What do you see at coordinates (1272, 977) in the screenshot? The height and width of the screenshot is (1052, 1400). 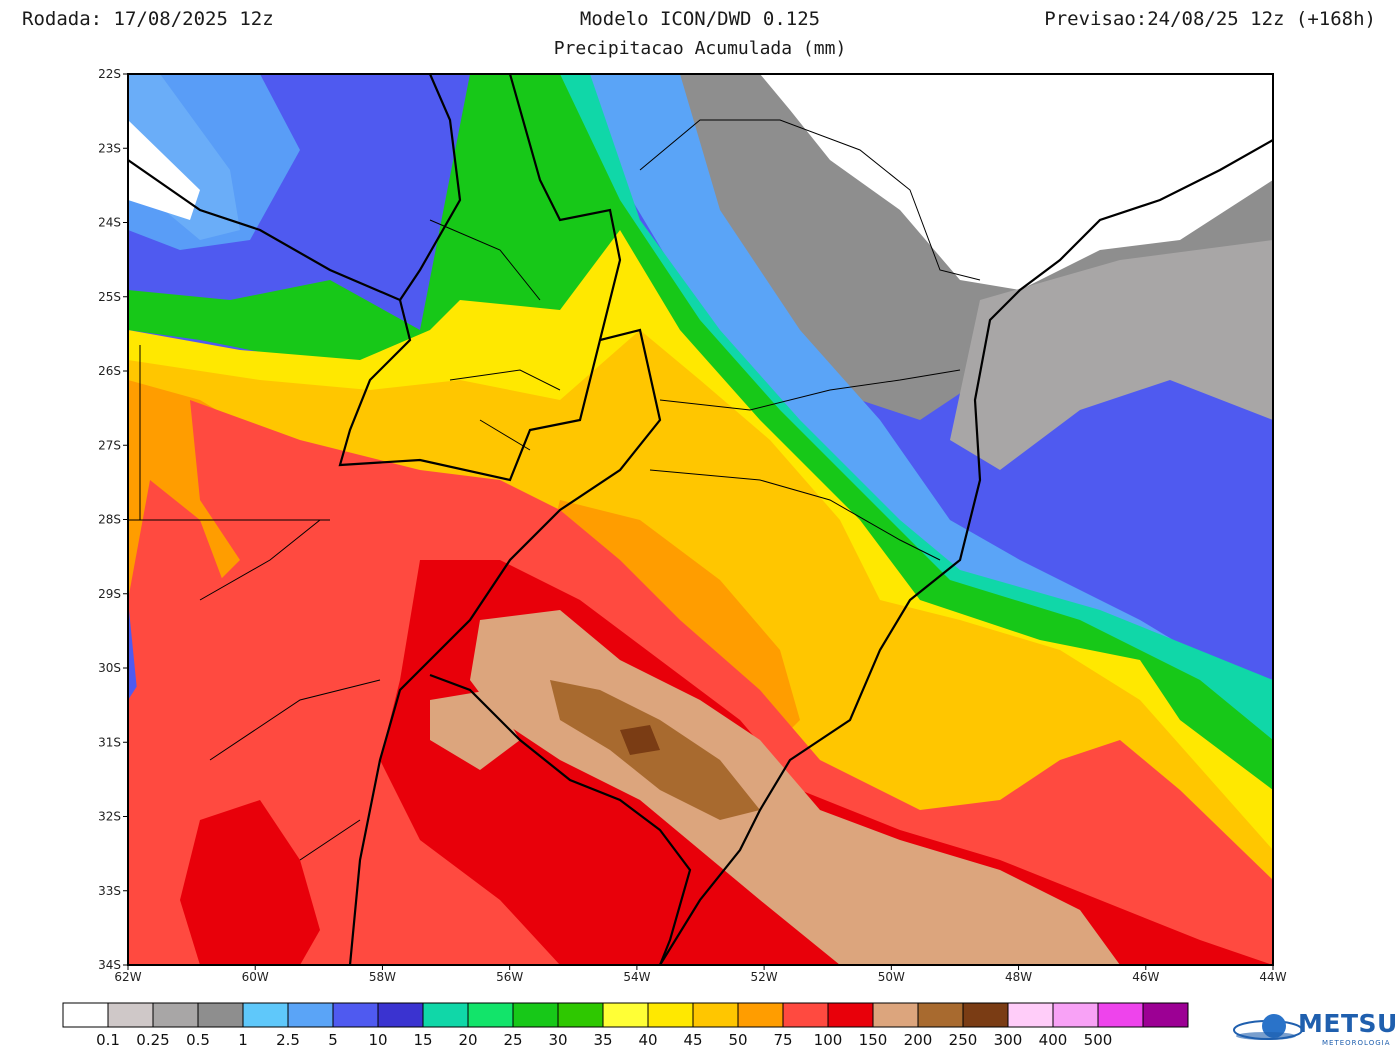 I see `lon-tick-label: 44W` at bounding box center [1272, 977].